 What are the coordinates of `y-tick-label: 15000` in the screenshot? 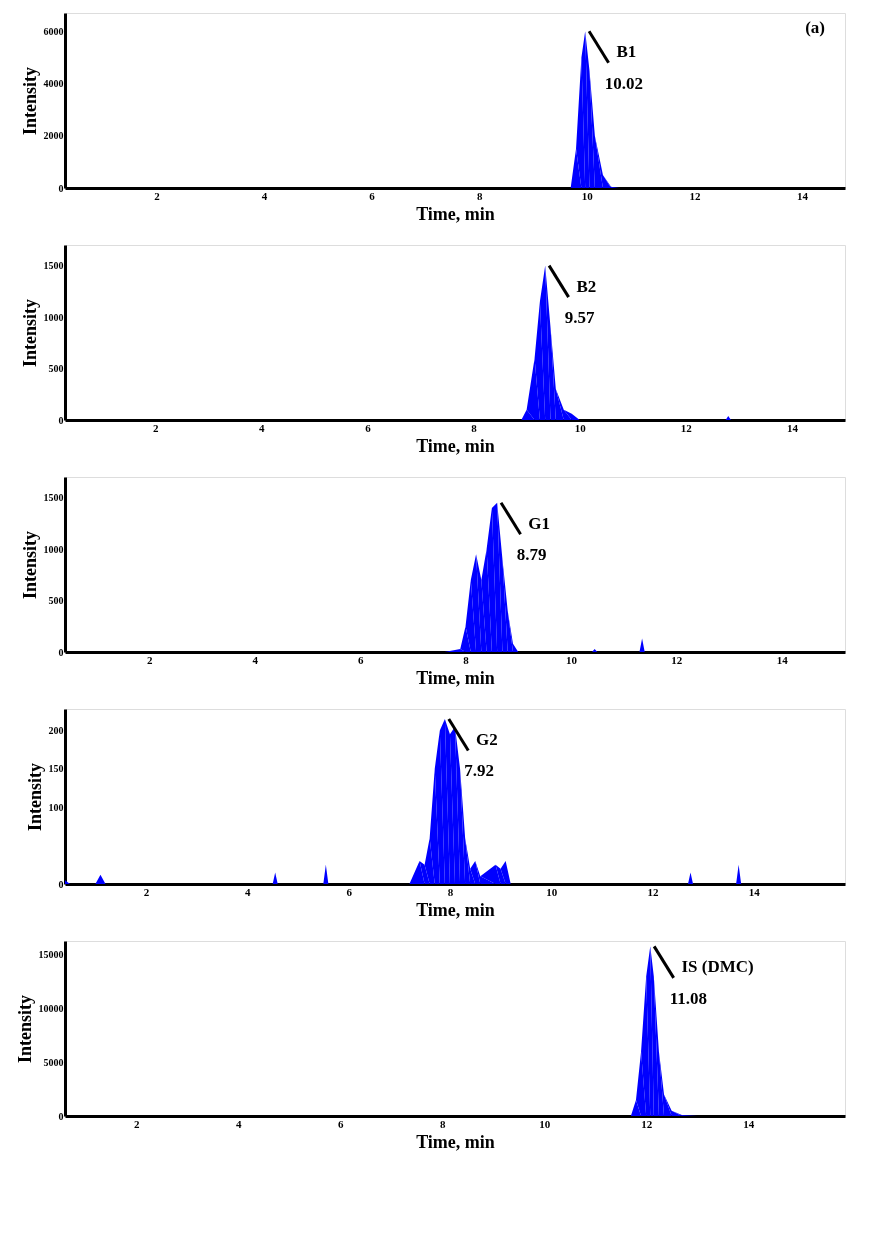 It's located at (51, 955).